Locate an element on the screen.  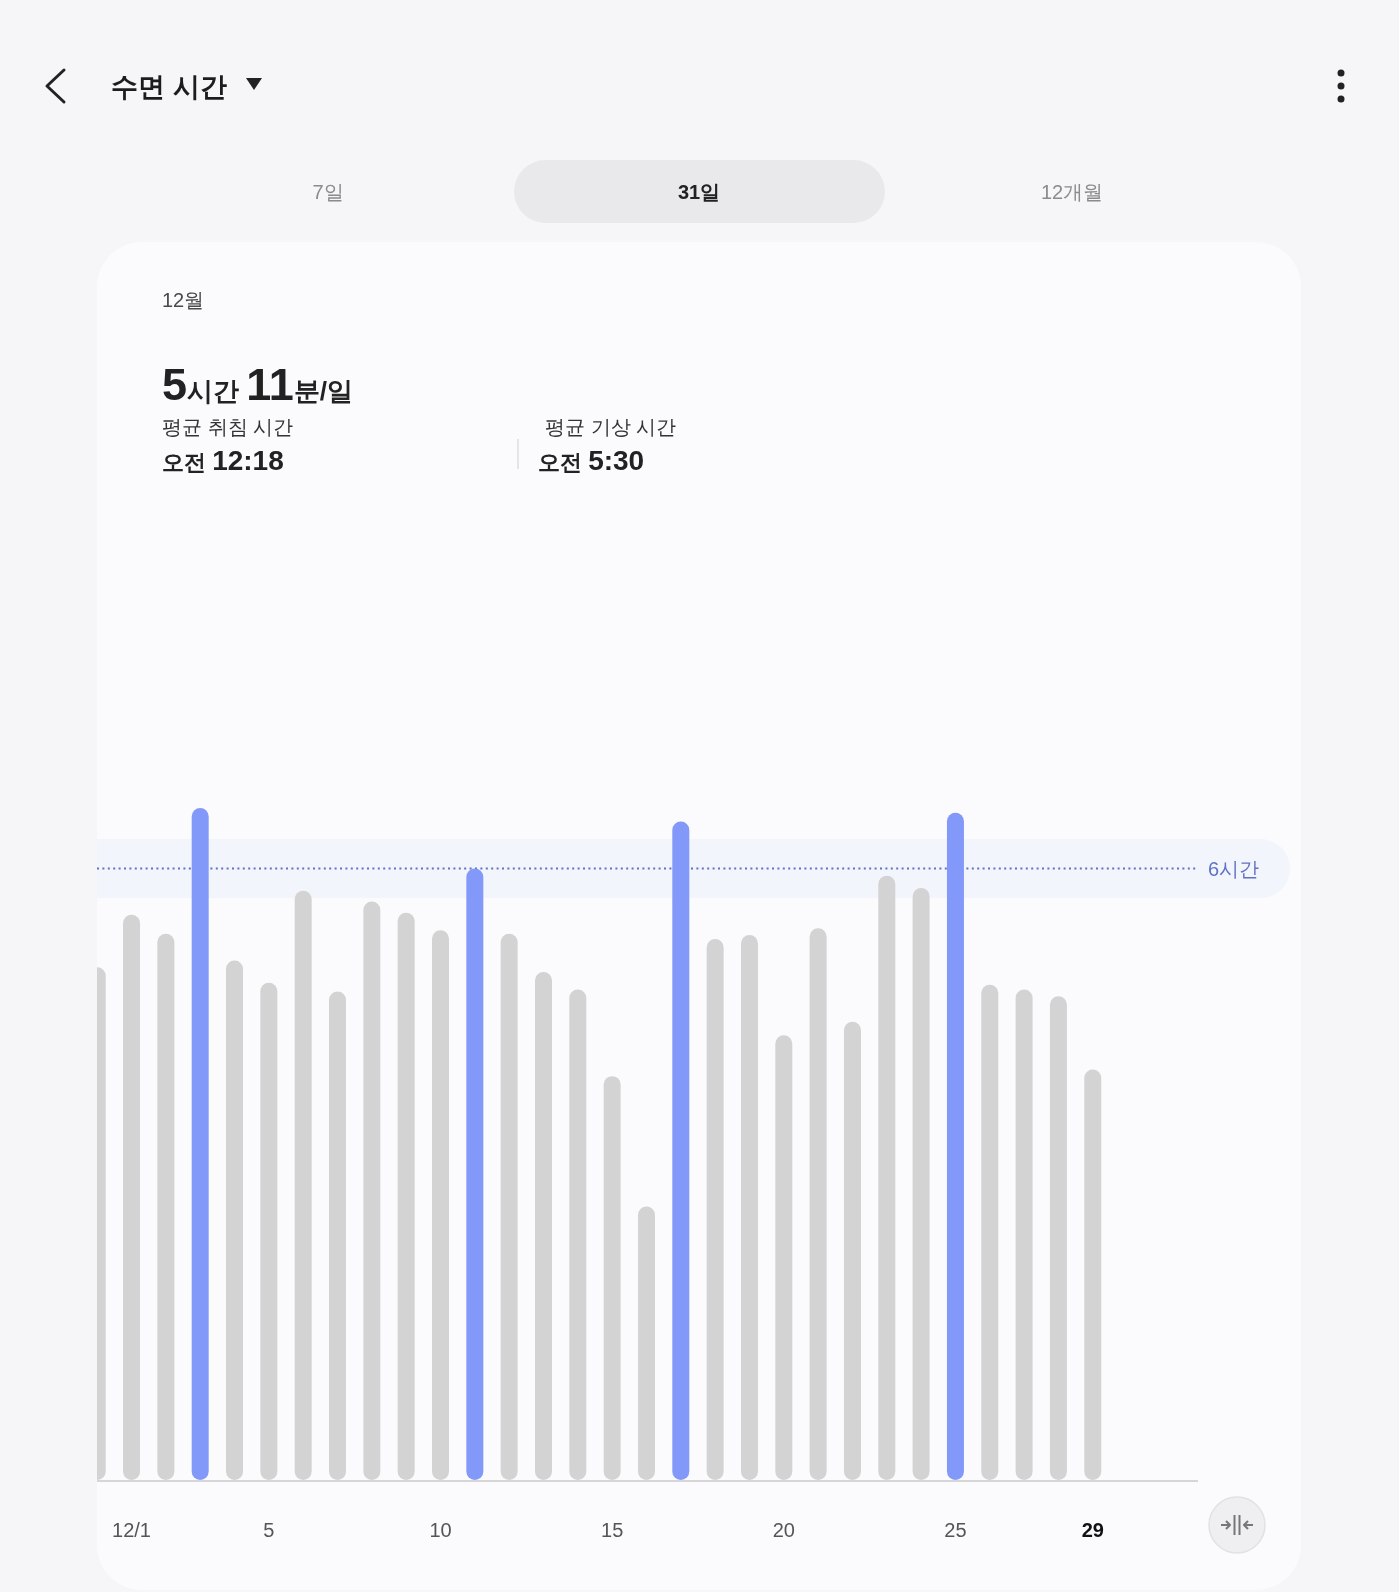
text: 5시간 11분/일 is located at coordinates (258, 384).